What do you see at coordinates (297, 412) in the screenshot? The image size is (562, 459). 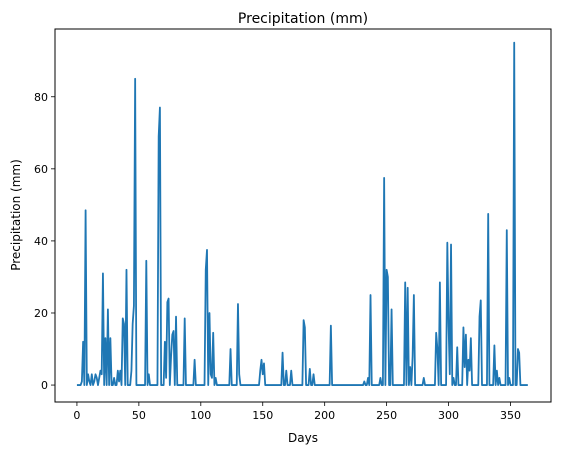 I see `x-axis-ticks: 0 50 100 150 200 250 300 350` at bounding box center [297, 412].